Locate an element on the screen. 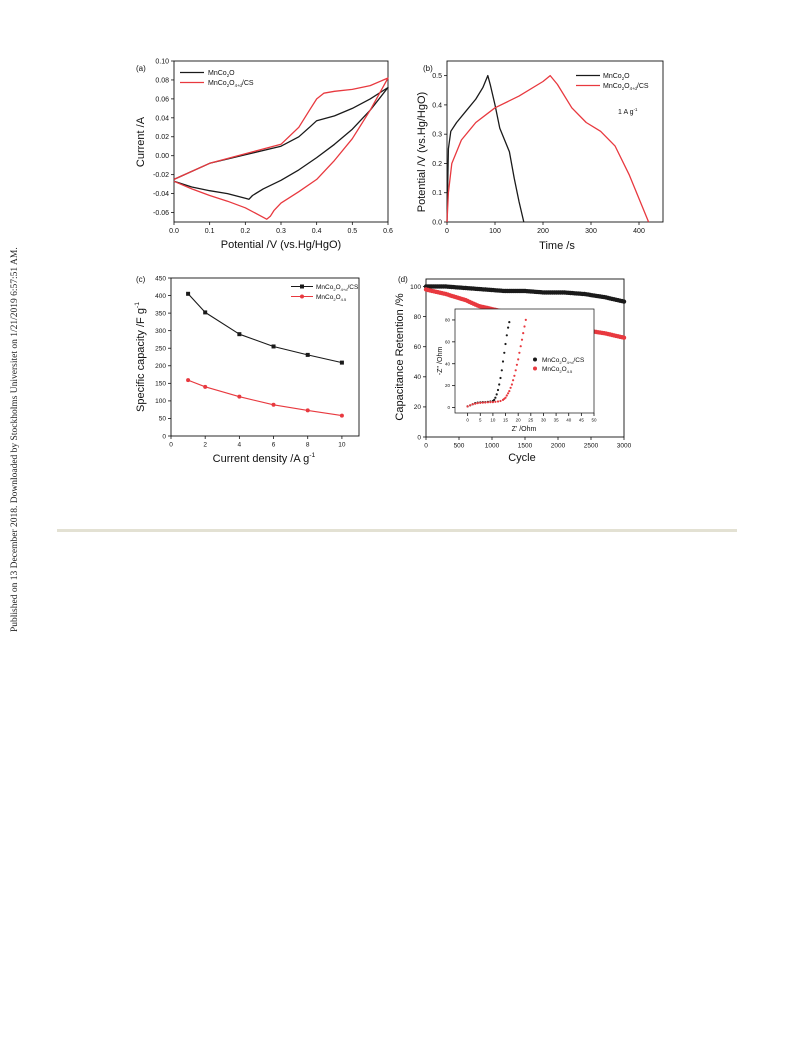 This screenshot has width=793, height=1039. y-tick-label: 0.10 is located at coordinates (162, 61).